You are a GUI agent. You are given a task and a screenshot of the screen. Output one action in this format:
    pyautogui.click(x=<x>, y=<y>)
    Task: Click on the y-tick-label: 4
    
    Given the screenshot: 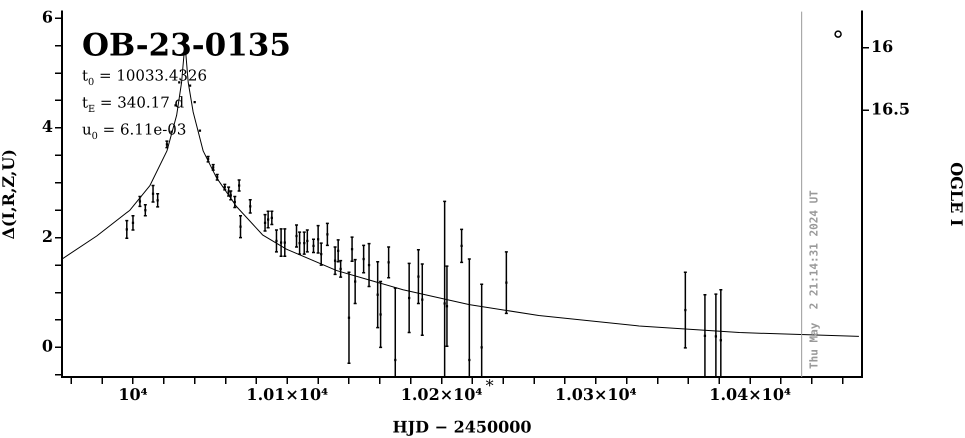 What is the action you would take?
    pyautogui.click(x=47, y=126)
    